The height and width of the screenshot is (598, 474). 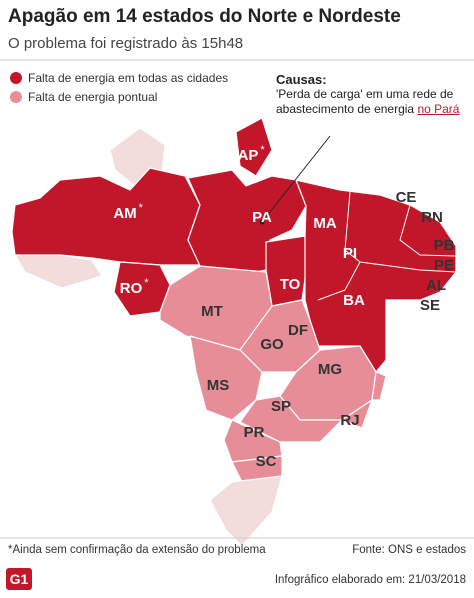 What do you see at coordinates (124, 213) in the screenshot?
I see `state-label: AM` at bounding box center [124, 213].